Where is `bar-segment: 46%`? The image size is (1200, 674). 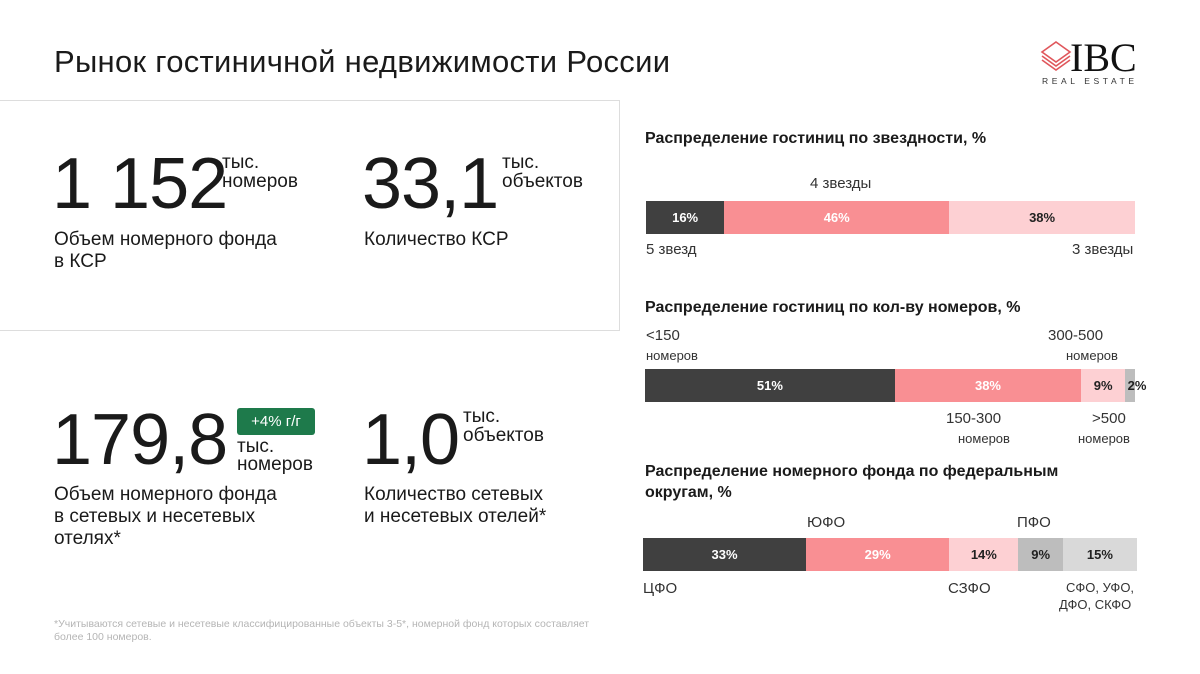
bar-segment: 46% is located at coordinates (837, 217).